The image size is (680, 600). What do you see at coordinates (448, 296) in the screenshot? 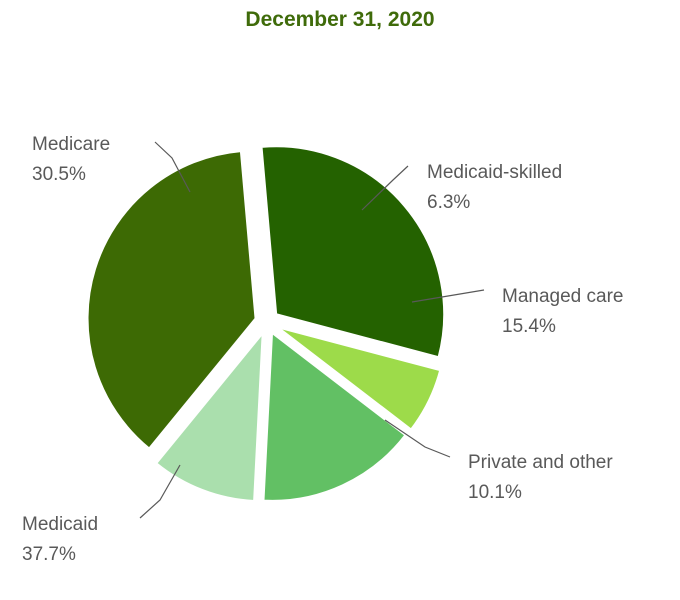
I see `leader-line-managed-care` at bounding box center [448, 296].